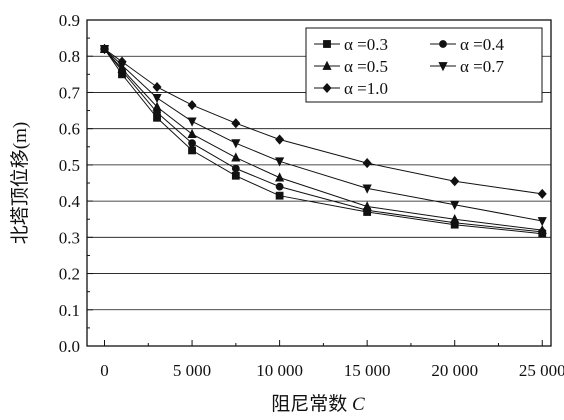 The width and height of the screenshot is (564, 420). What do you see at coordinates (279, 370) in the screenshot?
I see `x-tick-label: 10 000` at bounding box center [279, 370].